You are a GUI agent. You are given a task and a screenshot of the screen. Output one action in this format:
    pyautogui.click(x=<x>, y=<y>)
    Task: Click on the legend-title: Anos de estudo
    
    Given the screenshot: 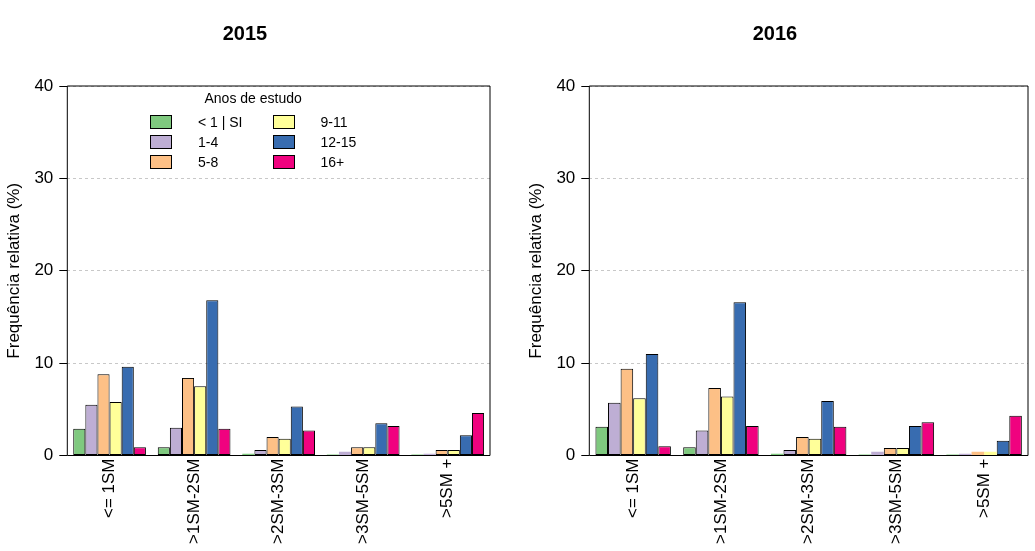 What is the action you would take?
    pyautogui.click(x=253, y=98)
    